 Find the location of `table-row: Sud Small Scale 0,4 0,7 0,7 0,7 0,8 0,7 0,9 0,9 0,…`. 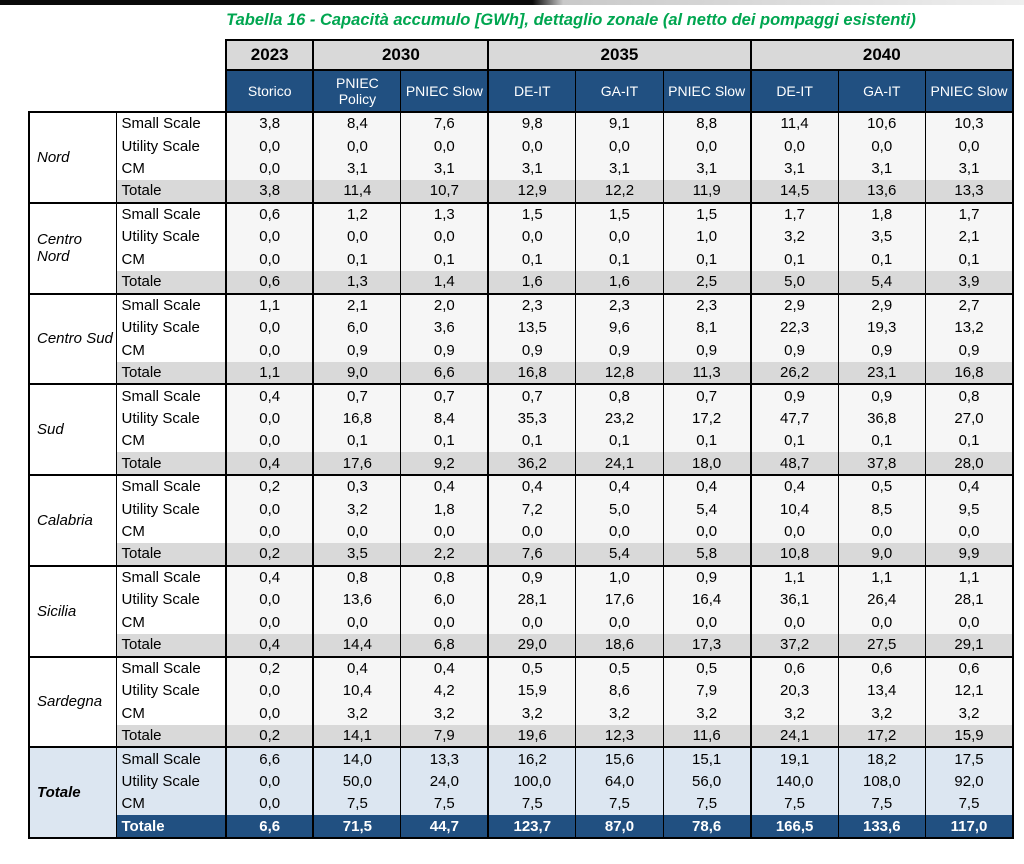

table-row: Sud Small Scale 0,4 0,7 0,7 0,7 0,8 0,7 0,9 0,9 0,… is located at coordinates (521, 429).